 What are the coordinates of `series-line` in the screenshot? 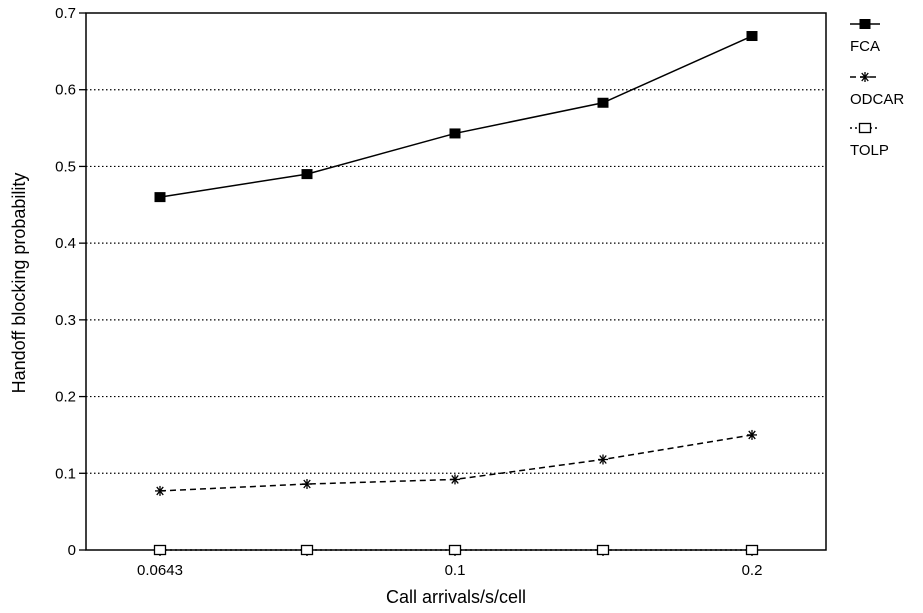 It's located at (456, 463).